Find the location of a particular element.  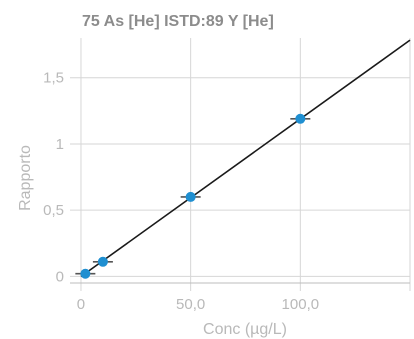

x-tick-label: 100,0 is located at coordinates (301, 304).